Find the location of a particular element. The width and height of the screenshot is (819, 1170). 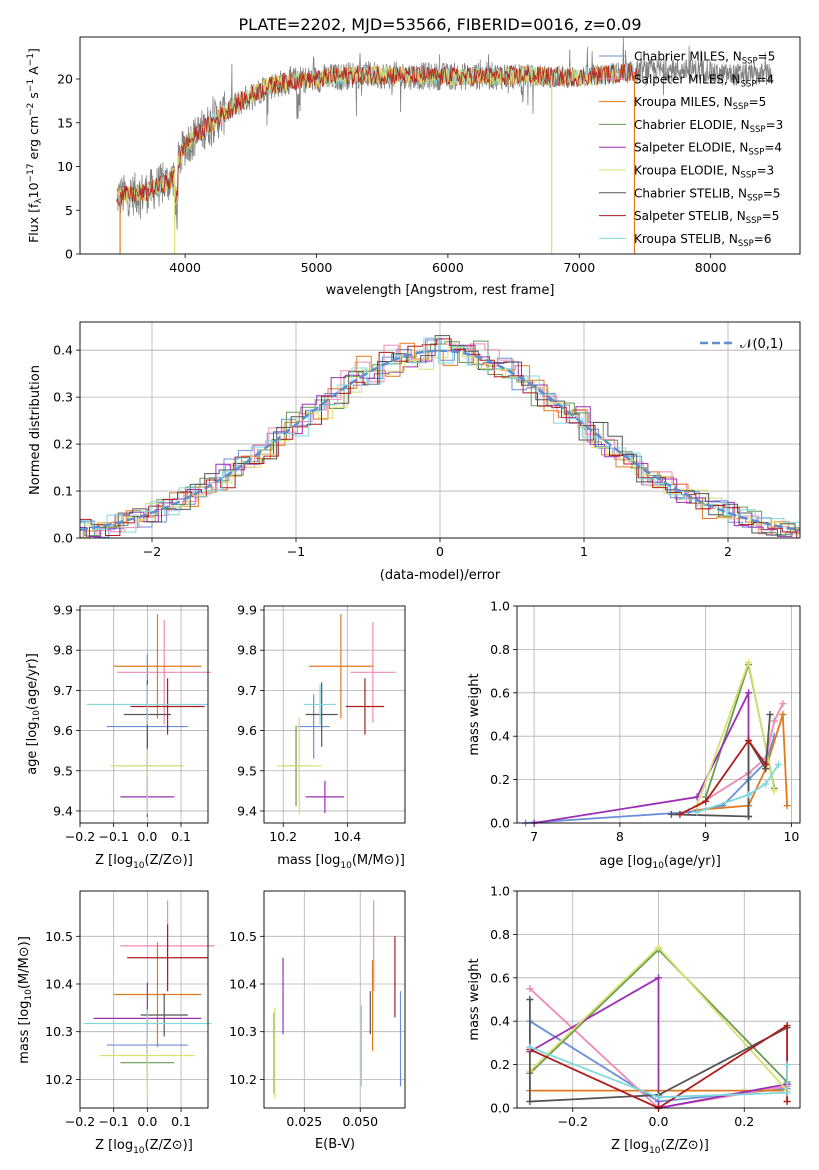

y-tick-label: 9.9 is located at coordinates (247, 610).